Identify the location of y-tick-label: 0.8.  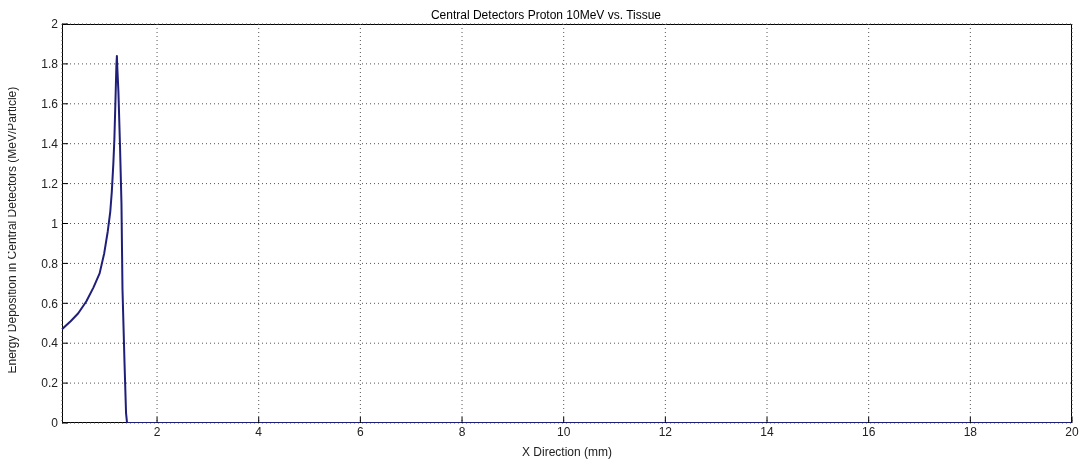
(50, 263).